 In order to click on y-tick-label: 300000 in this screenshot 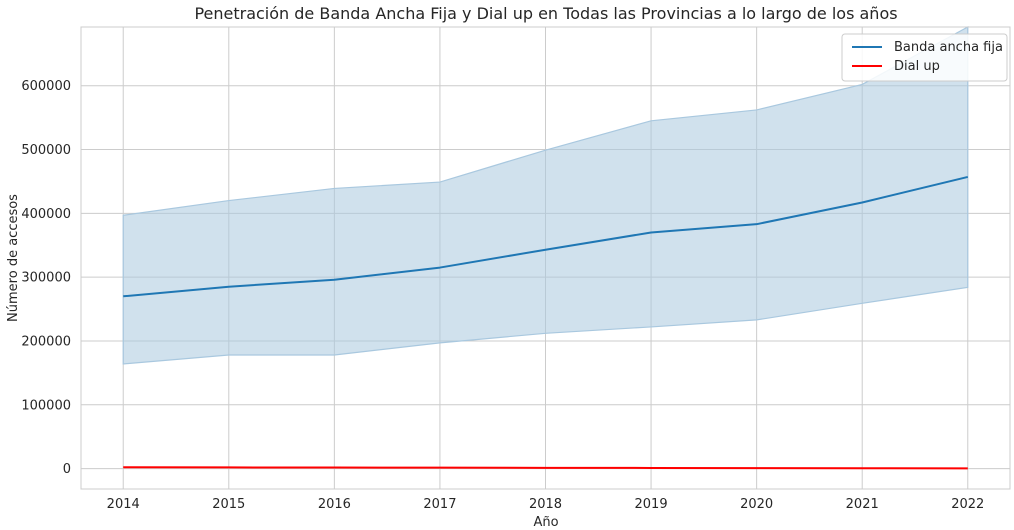, I will do `click(46, 278)`.